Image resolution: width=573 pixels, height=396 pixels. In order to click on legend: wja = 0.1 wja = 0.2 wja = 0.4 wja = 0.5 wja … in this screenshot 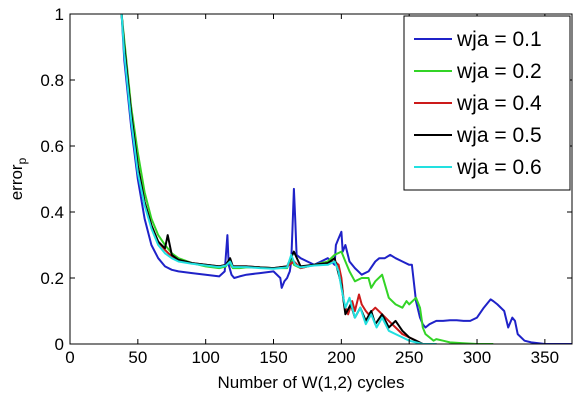, I will do `click(487, 103)`.